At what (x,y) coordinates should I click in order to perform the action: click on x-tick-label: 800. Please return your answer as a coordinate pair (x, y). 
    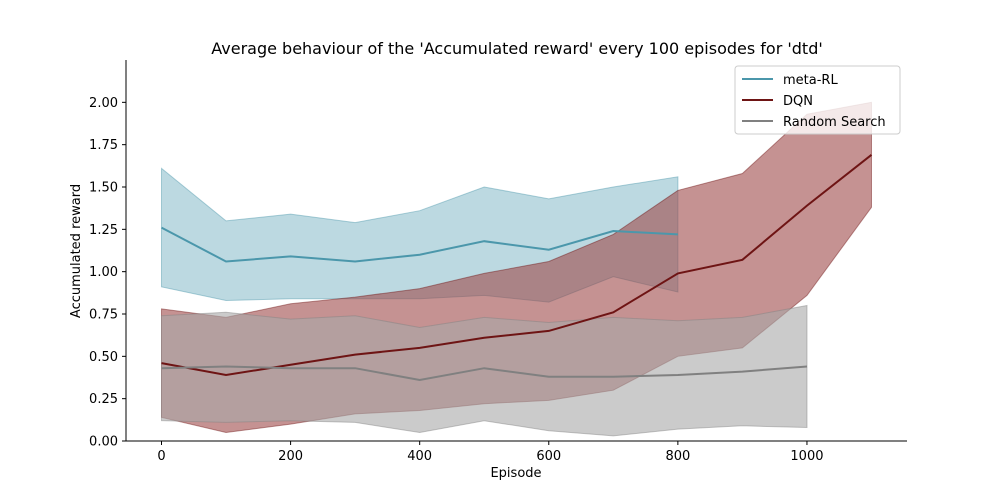
    Looking at the image, I should click on (677, 456).